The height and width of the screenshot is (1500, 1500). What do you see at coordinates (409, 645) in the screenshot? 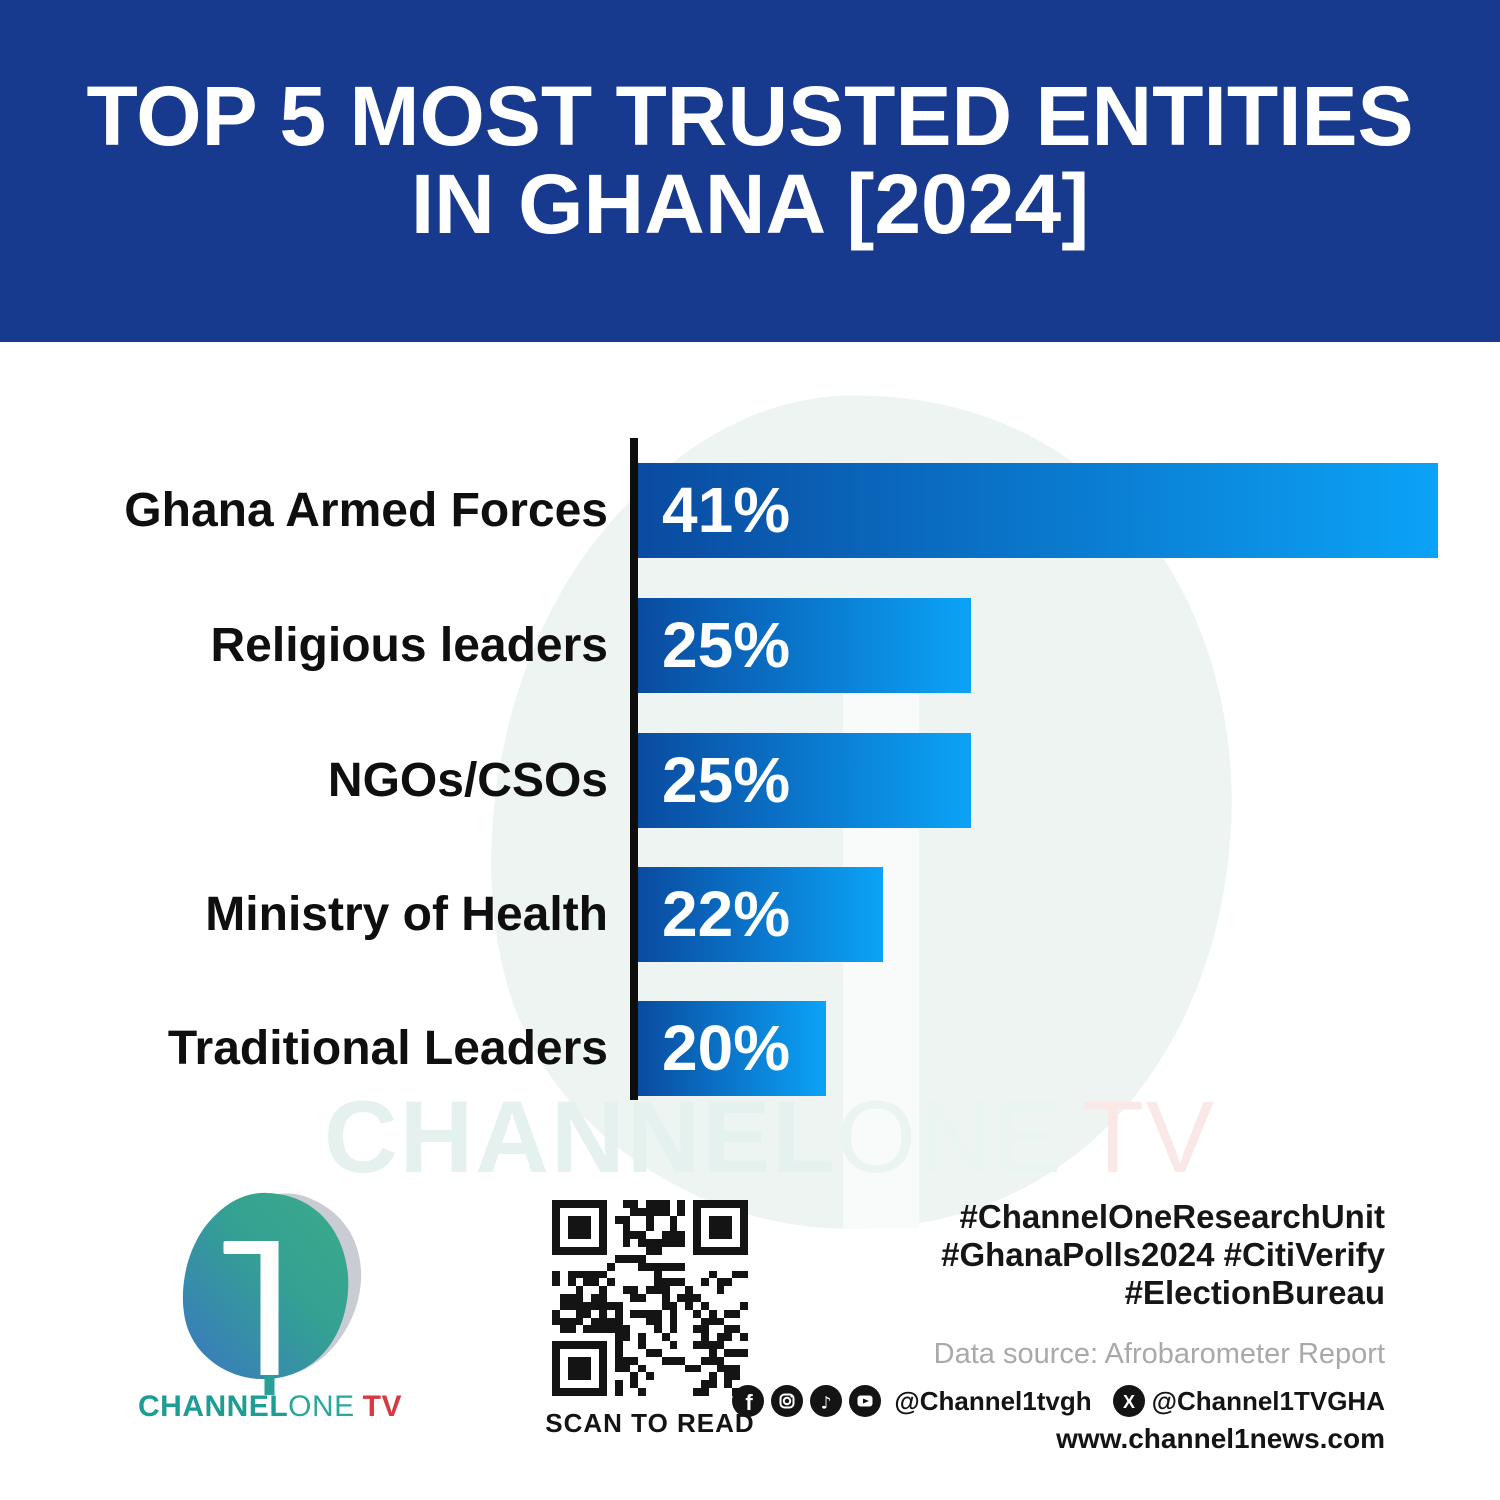
I see `bar-category-label-religious-leaders: Religious leaders` at bounding box center [409, 645].